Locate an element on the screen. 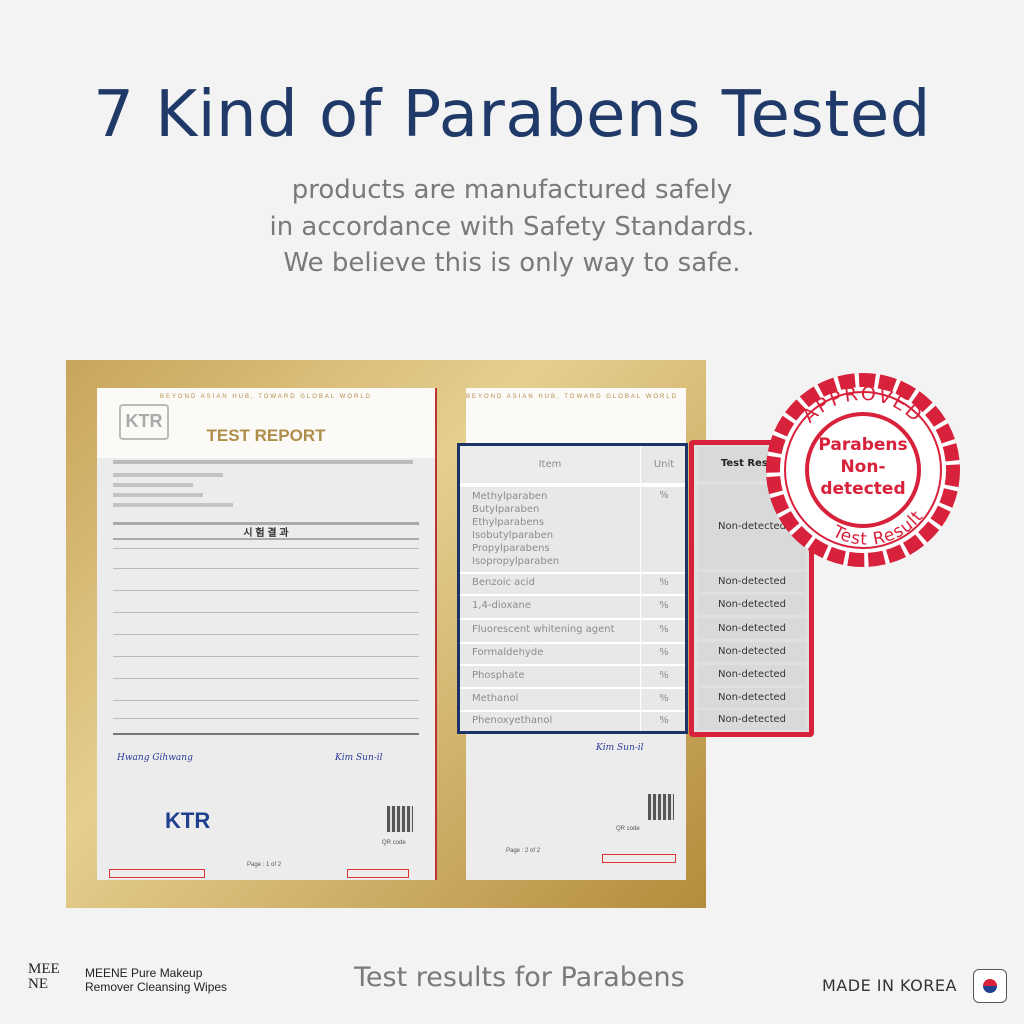 The width and height of the screenshot is (1024, 1024). korea-flag-icon is located at coordinates (990, 986).